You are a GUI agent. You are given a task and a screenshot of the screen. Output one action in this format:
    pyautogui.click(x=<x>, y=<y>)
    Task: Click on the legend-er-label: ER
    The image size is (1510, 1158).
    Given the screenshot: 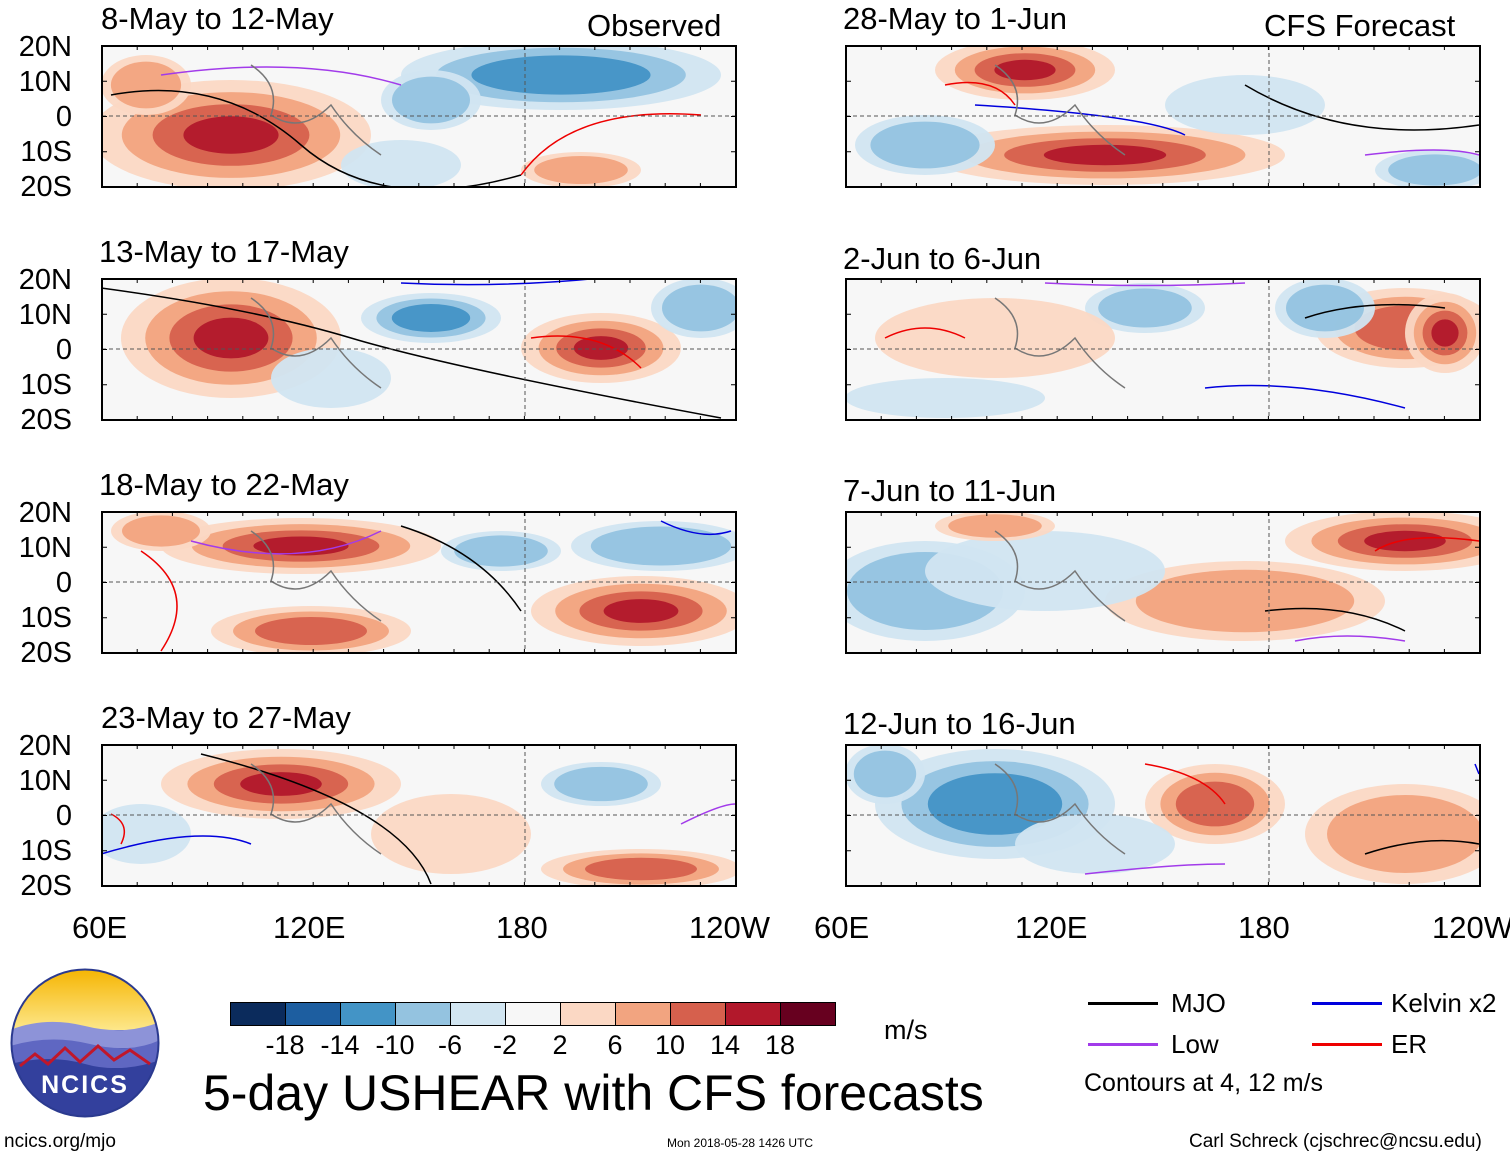 What is the action you would take?
    pyautogui.click(x=1409, y=1044)
    